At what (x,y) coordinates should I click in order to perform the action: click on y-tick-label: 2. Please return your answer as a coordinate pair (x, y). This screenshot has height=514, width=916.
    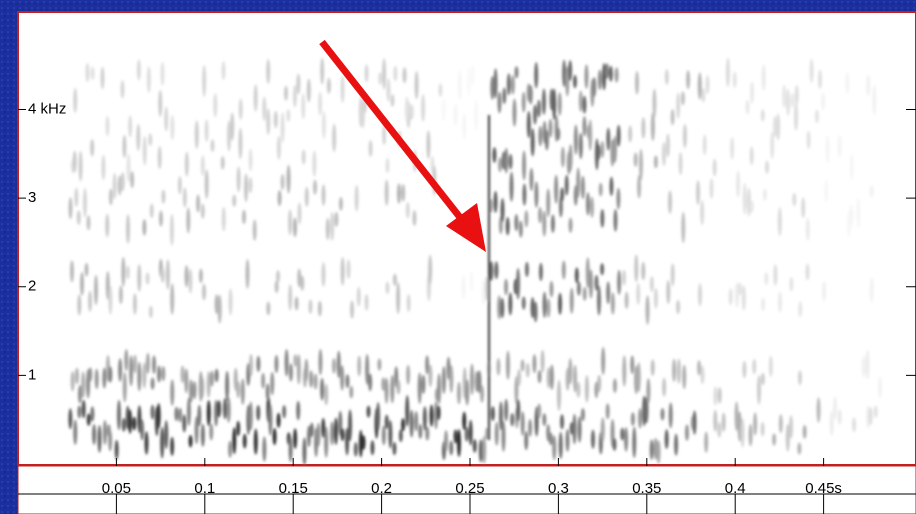
    Looking at the image, I should click on (32, 286).